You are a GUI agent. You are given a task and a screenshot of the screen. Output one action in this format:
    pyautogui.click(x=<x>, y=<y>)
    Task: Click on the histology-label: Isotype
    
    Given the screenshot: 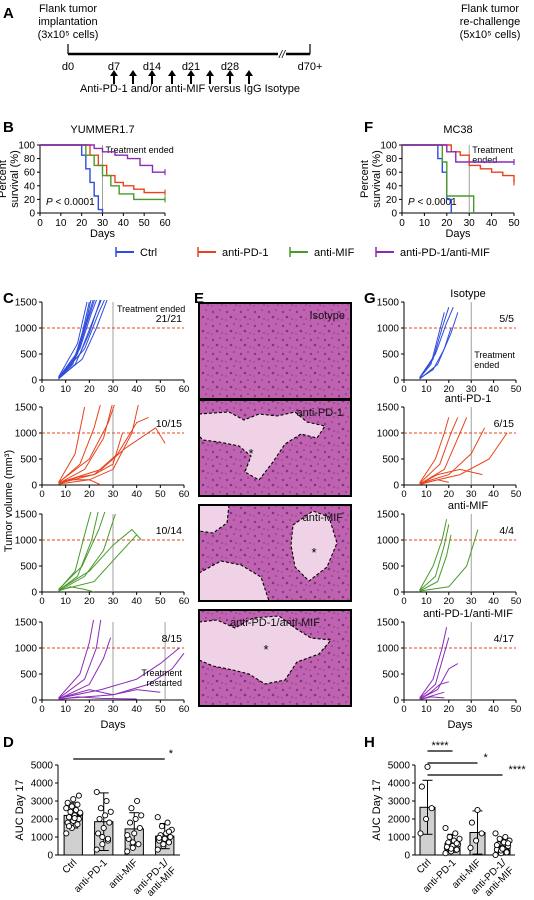 What is the action you would take?
    pyautogui.click(x=327, y=316)
    